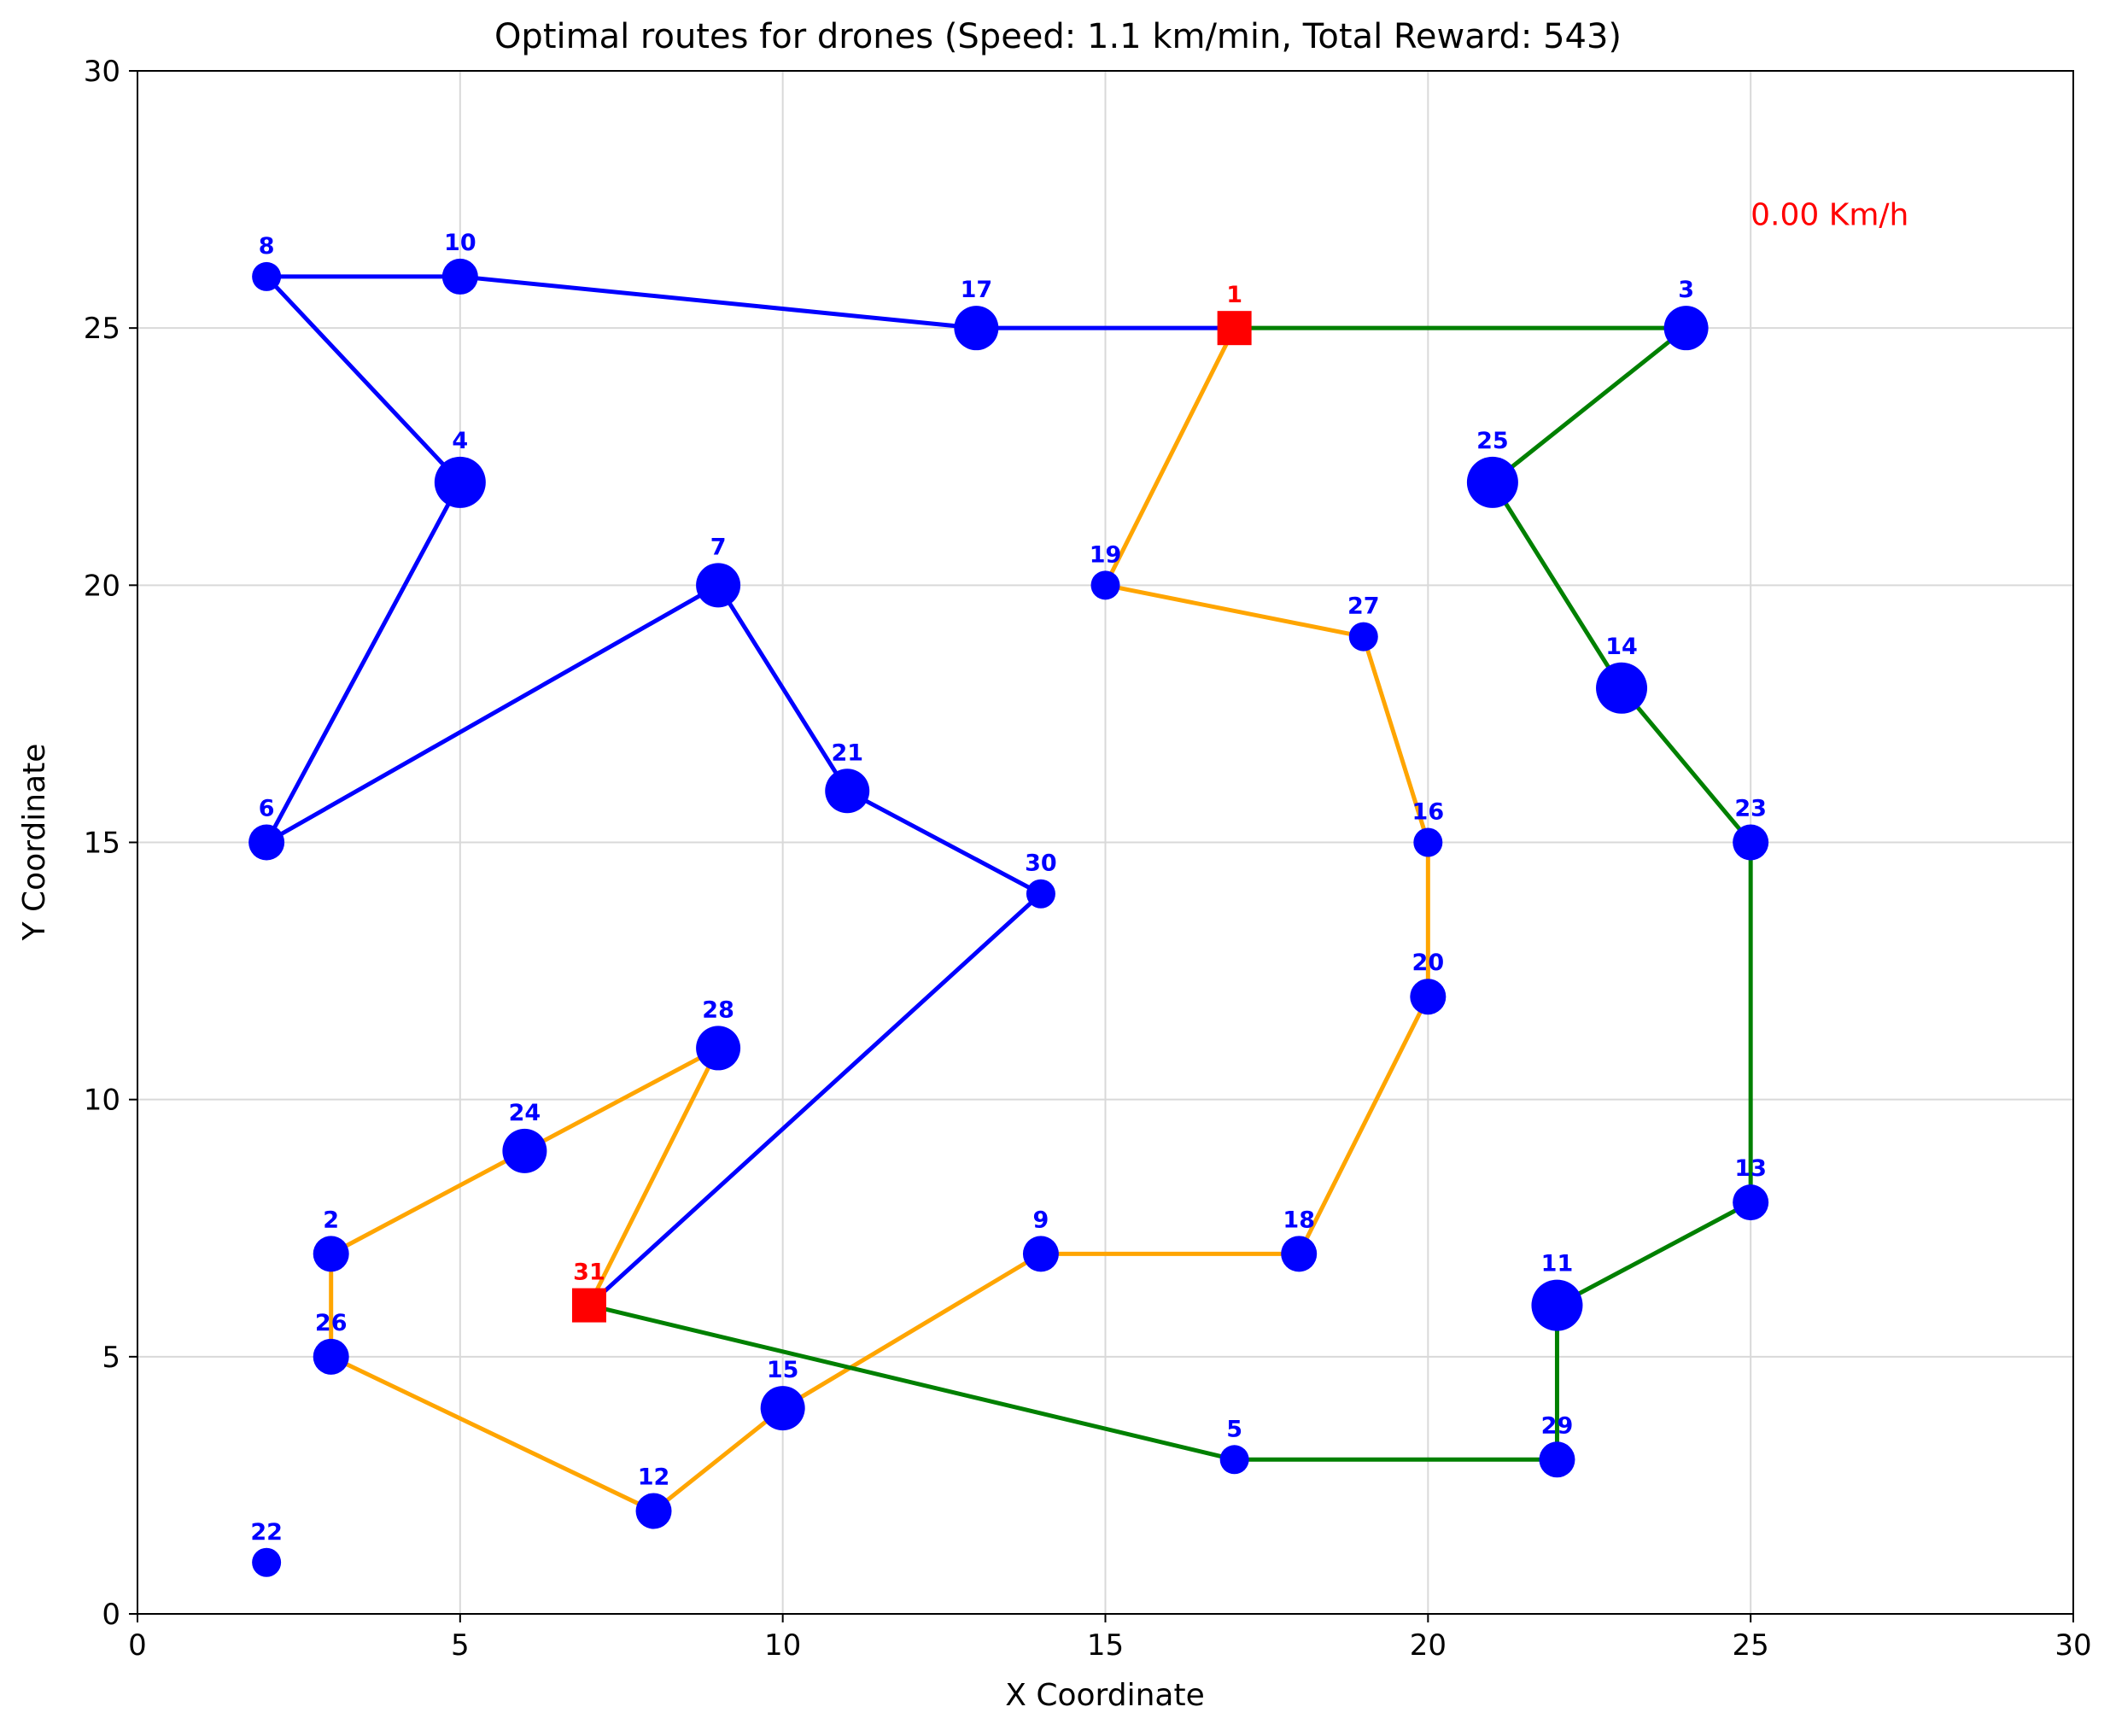  Describe the element at coordinates (267, 246) in the screenshot. I see `node-label-8: 8` at that location.